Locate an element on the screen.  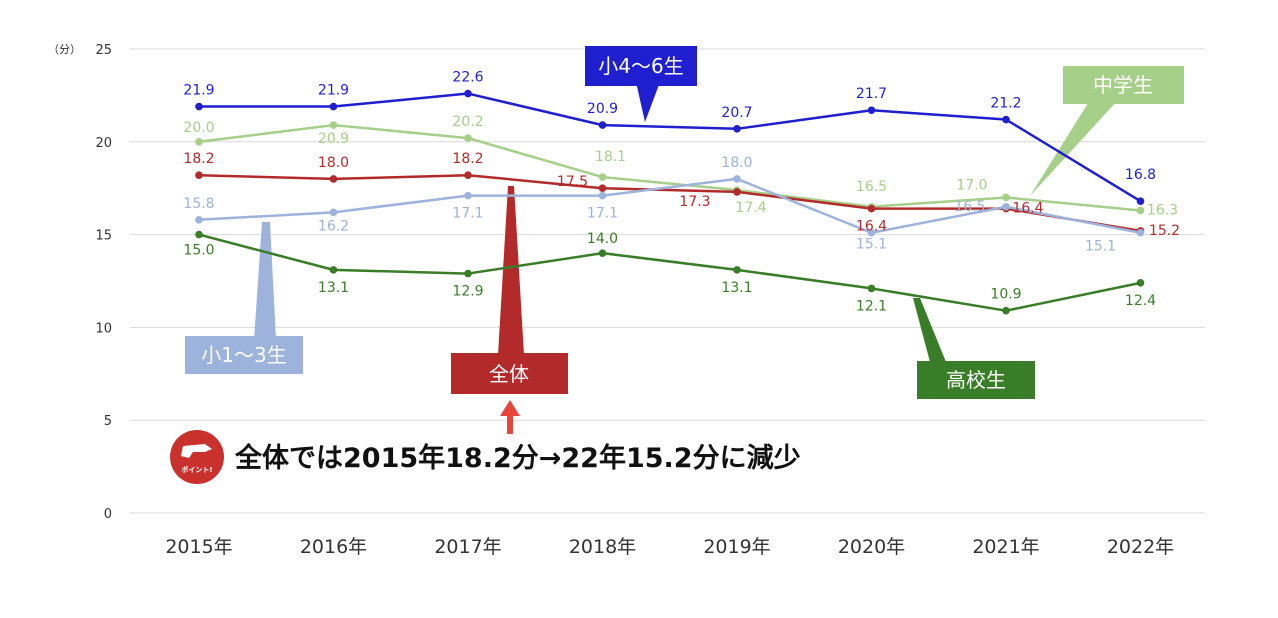
data-label: 20.0 is located at coordinates (198, 128).